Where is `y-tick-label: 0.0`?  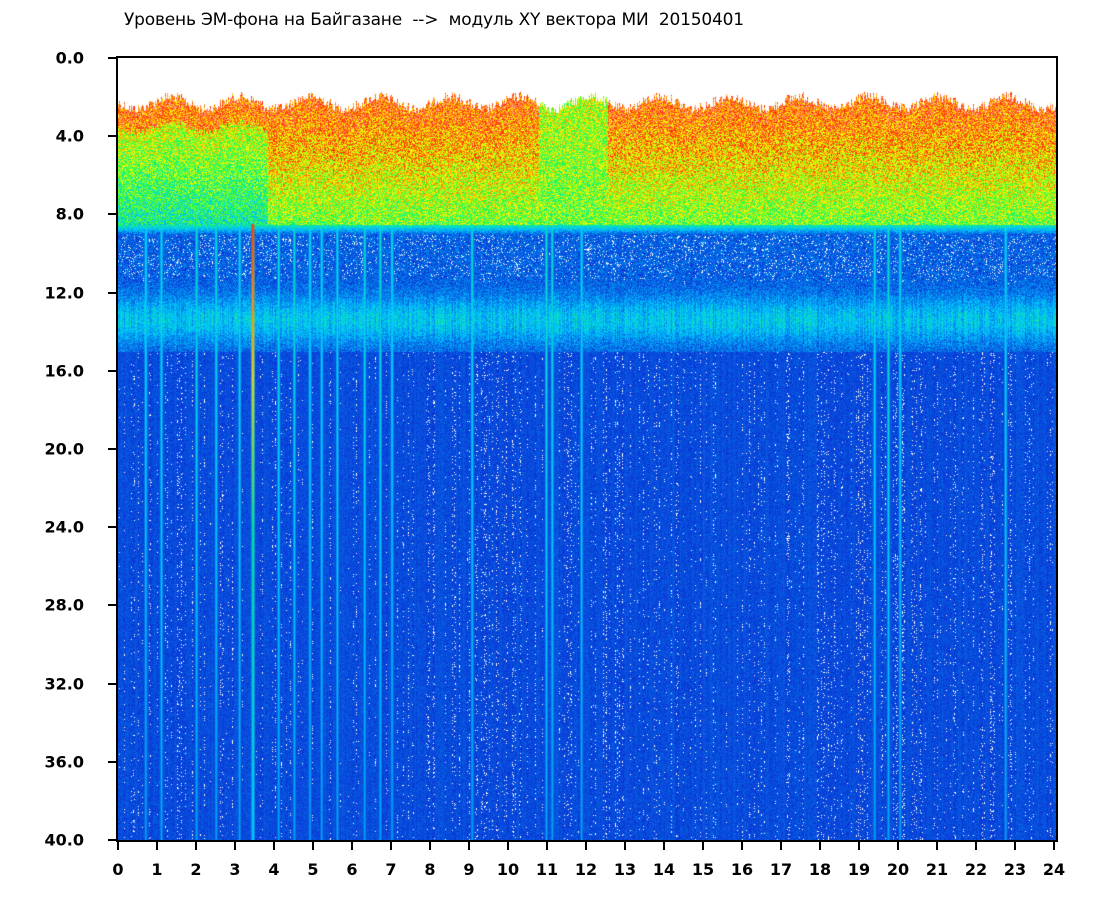
y-tick-label: 0.0 is located at coordinates (69, 58).